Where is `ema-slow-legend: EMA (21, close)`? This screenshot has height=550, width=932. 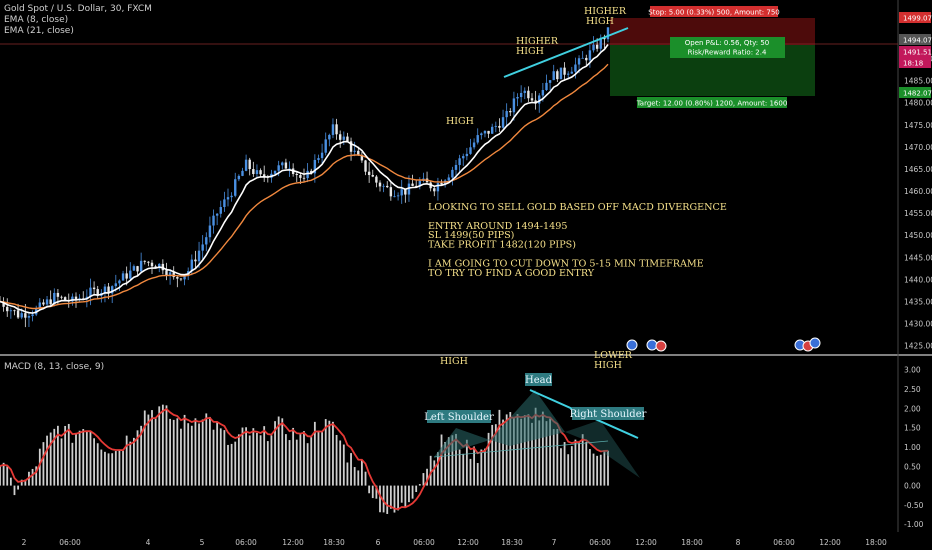 ema-slow-legend: EMA (21, close) is located at coordinates (39, 31).